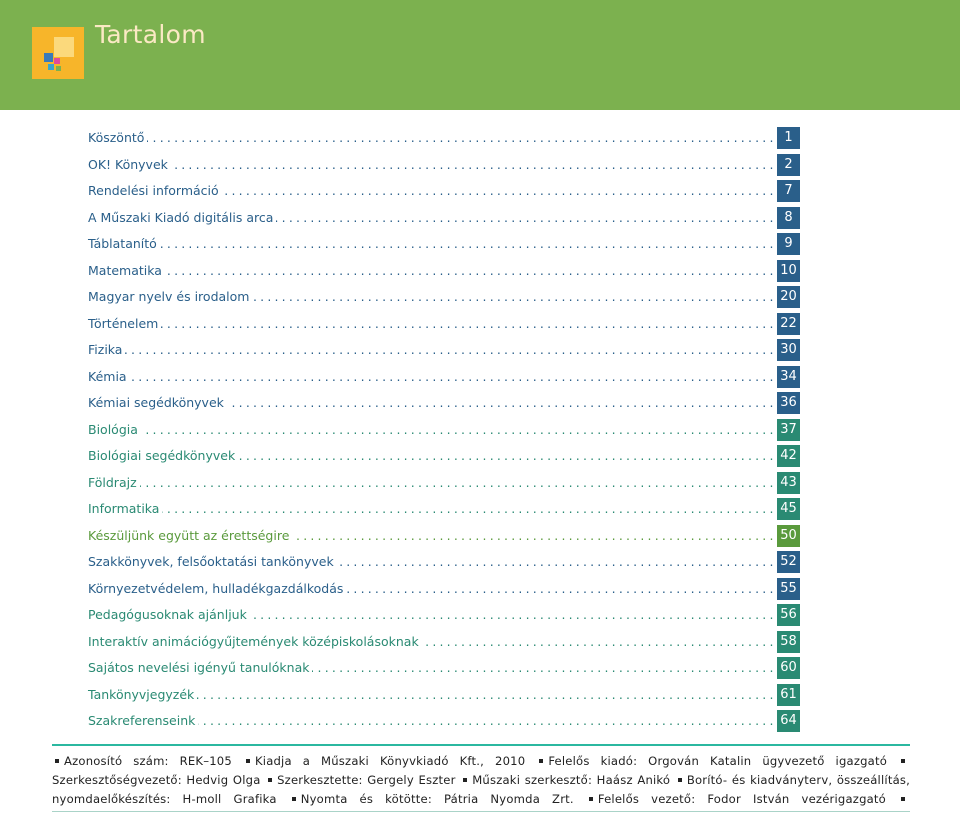 The image size is (960, 814). What do you see at coordinates (125, 508) in the screenshot?
I see `toc-label: Informatika` at bounding box center [125, 508].